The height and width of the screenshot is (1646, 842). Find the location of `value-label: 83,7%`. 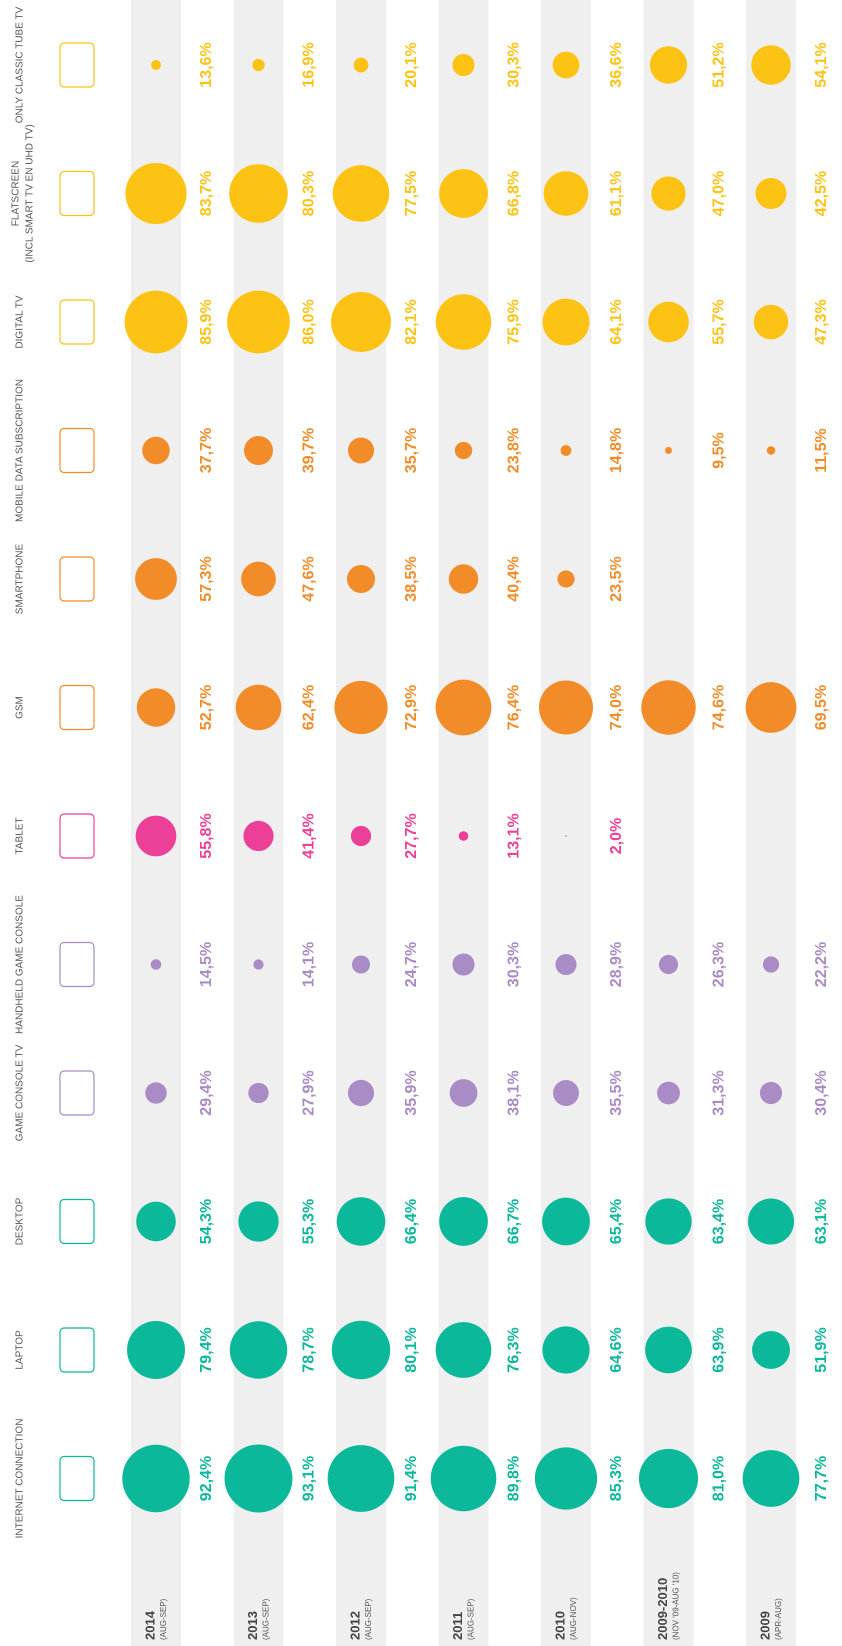

value-label: 83,7% is located at coordinates (206, 193).